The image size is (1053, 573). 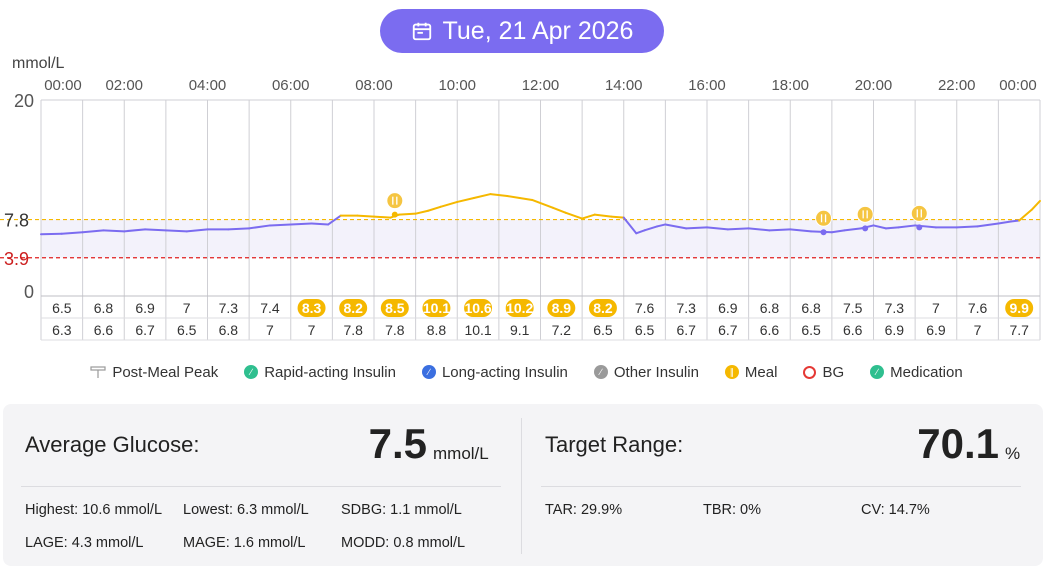 What do you see at coordinates (494, 372) in the screenshot?
I see `legend-item-long-insulin: ∕ Long-acting Insulin` at bounding box center [494, 372].